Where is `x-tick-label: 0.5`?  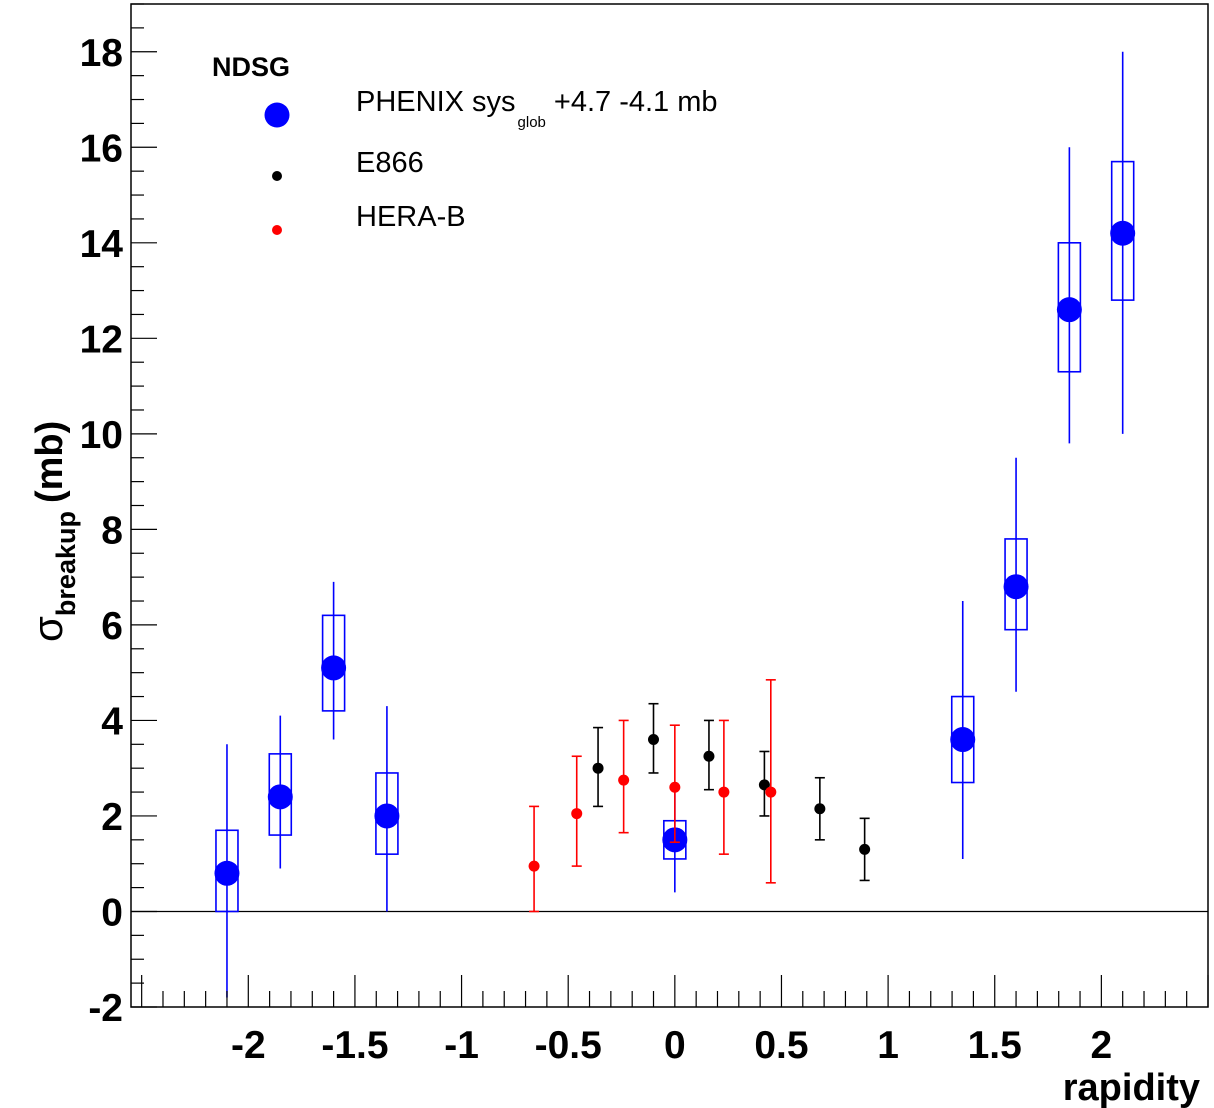
x-tick-label: 0.5 is located at coordinates (781, 1045).